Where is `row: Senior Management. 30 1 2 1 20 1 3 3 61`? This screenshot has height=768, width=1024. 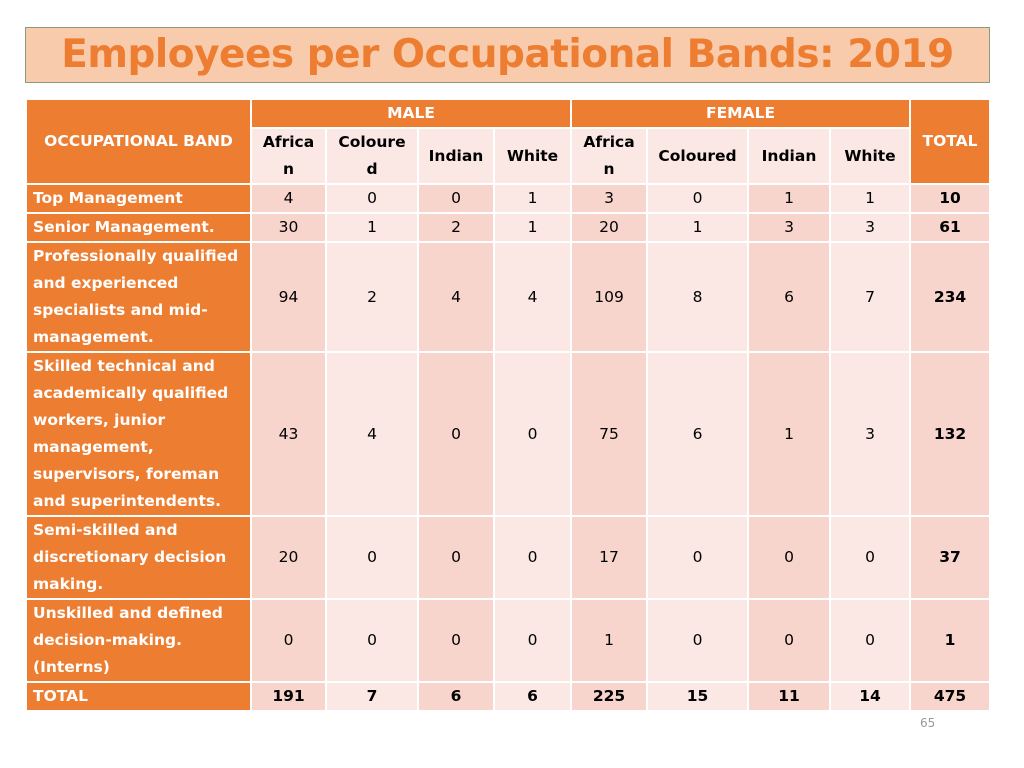
row: Senior Management. 30 1 2 1 20 1 3 3 61 is located at coordinates (508, 227).